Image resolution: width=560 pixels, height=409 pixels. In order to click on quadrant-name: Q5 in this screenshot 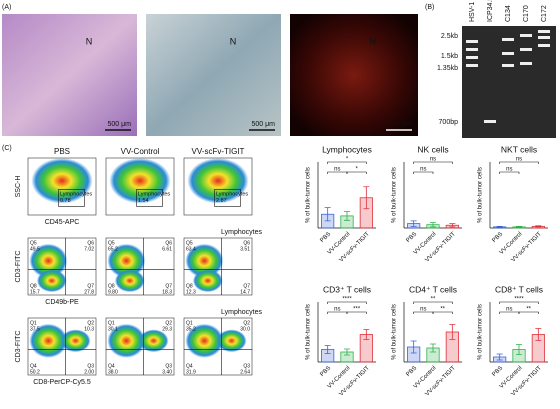, I will do `click(33, 243)`.